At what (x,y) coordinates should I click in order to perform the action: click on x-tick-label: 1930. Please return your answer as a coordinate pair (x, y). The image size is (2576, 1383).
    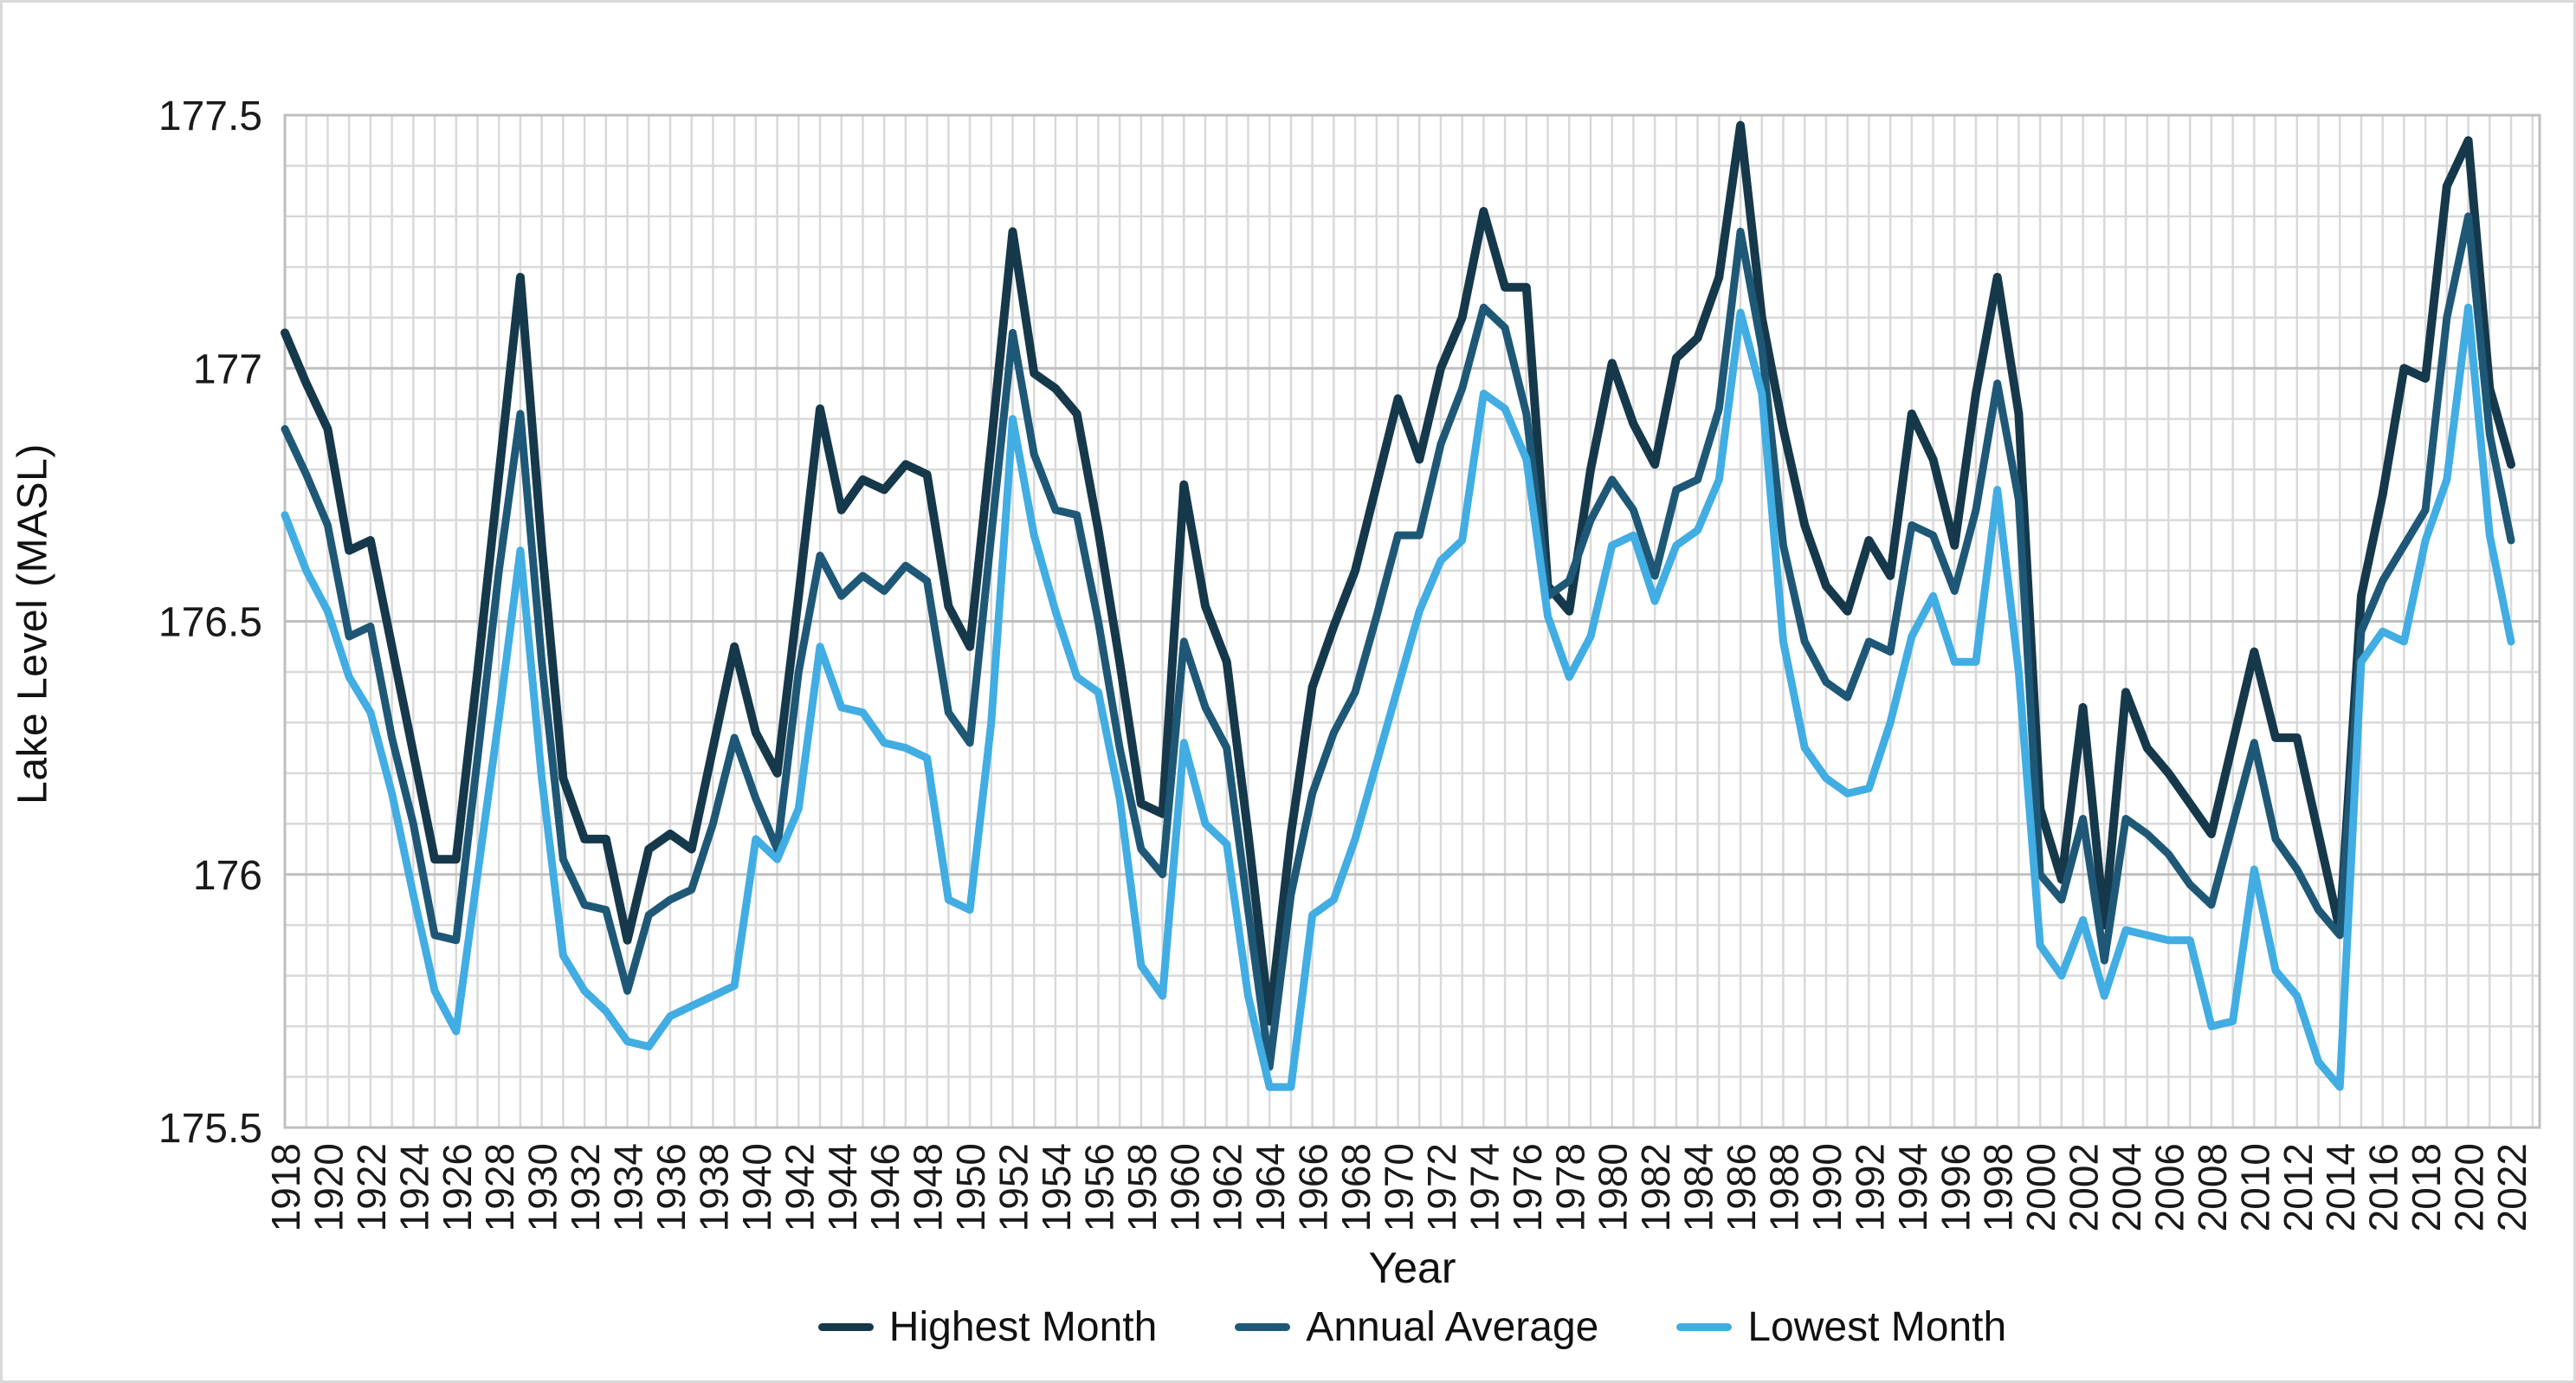
    Looking at the image, I should click on (542, 1187).